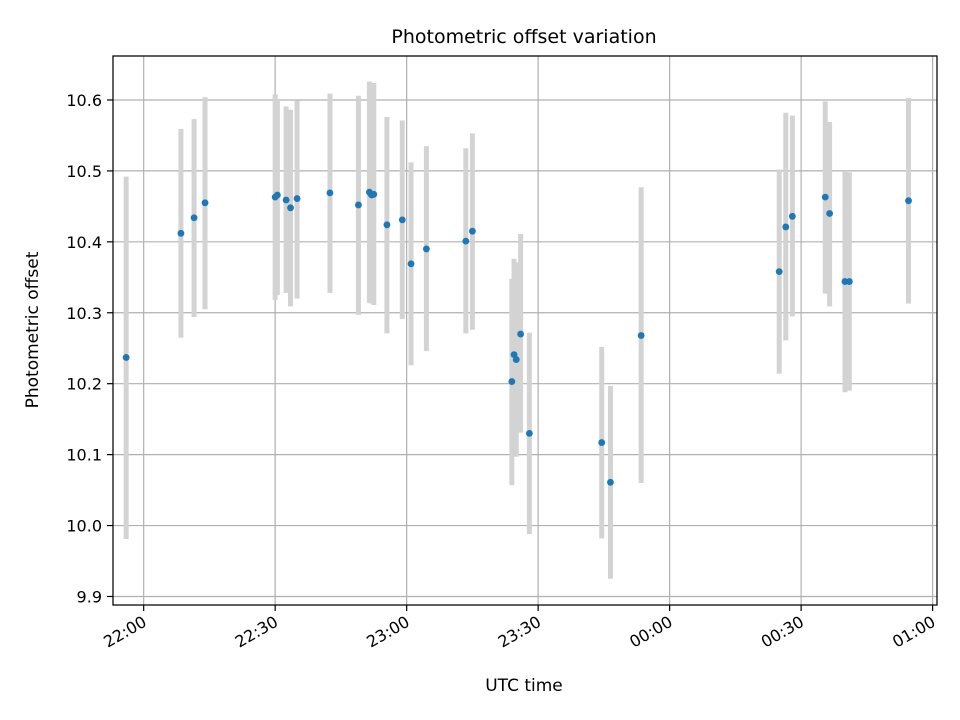 Image resolution: width=960 pixels, height=720 pixels. Describe the element at coordinates (84, 313) in the screenshot. I see `y-tick-label: 10.3` at that location.